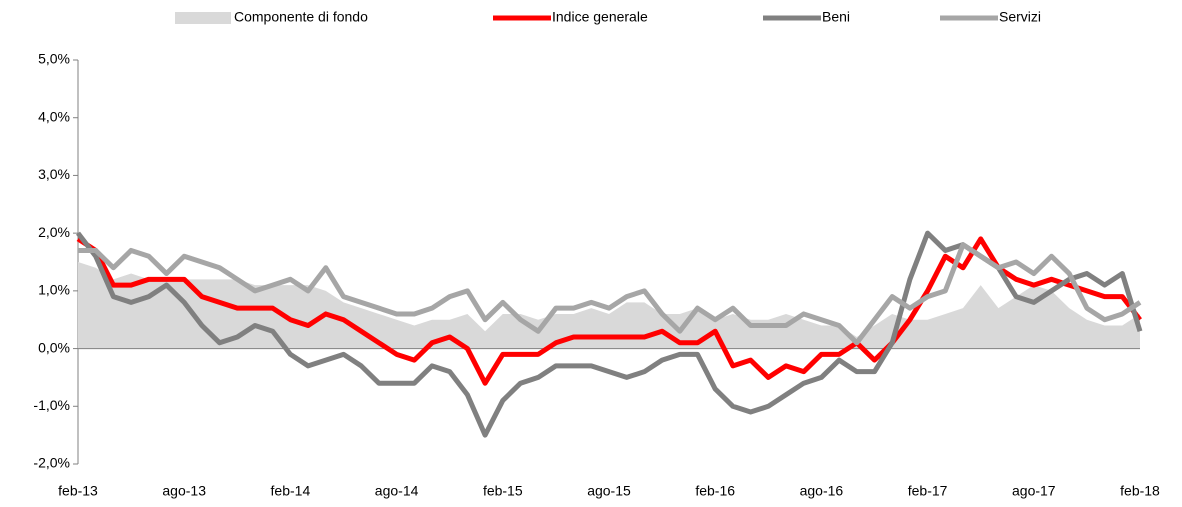 This screenshot has width=1182, height=507. I want to click on x-tick-label: feb-15, so click(503, 491).